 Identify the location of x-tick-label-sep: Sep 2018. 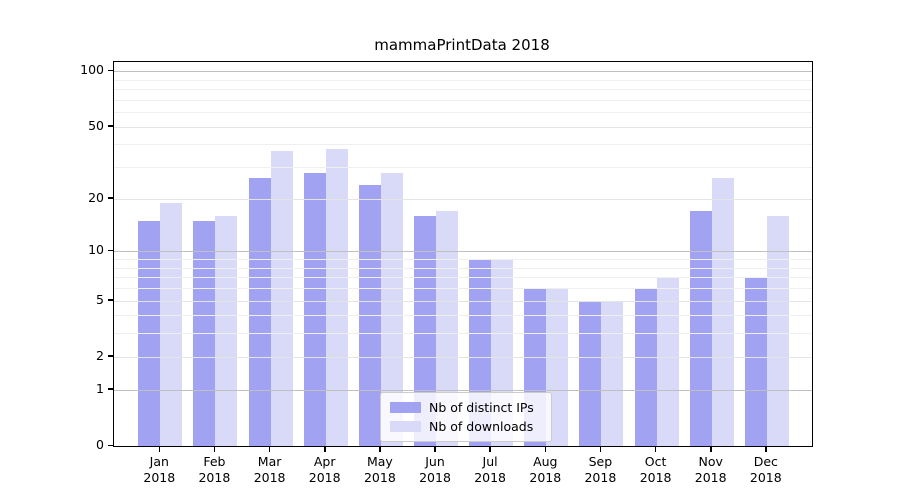
(600, 470).